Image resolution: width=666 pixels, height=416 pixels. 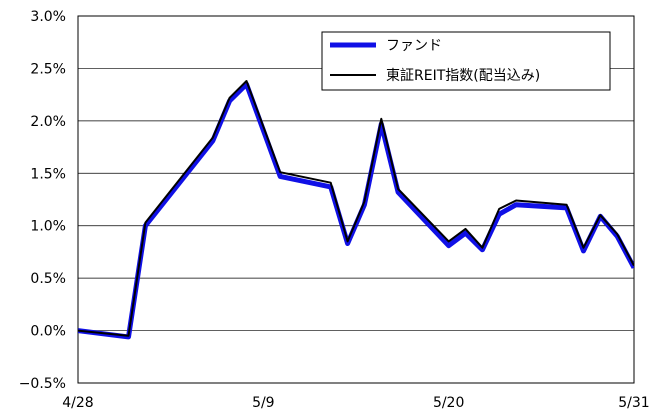 I want to click on legend-box, so click(x=466, y=61).